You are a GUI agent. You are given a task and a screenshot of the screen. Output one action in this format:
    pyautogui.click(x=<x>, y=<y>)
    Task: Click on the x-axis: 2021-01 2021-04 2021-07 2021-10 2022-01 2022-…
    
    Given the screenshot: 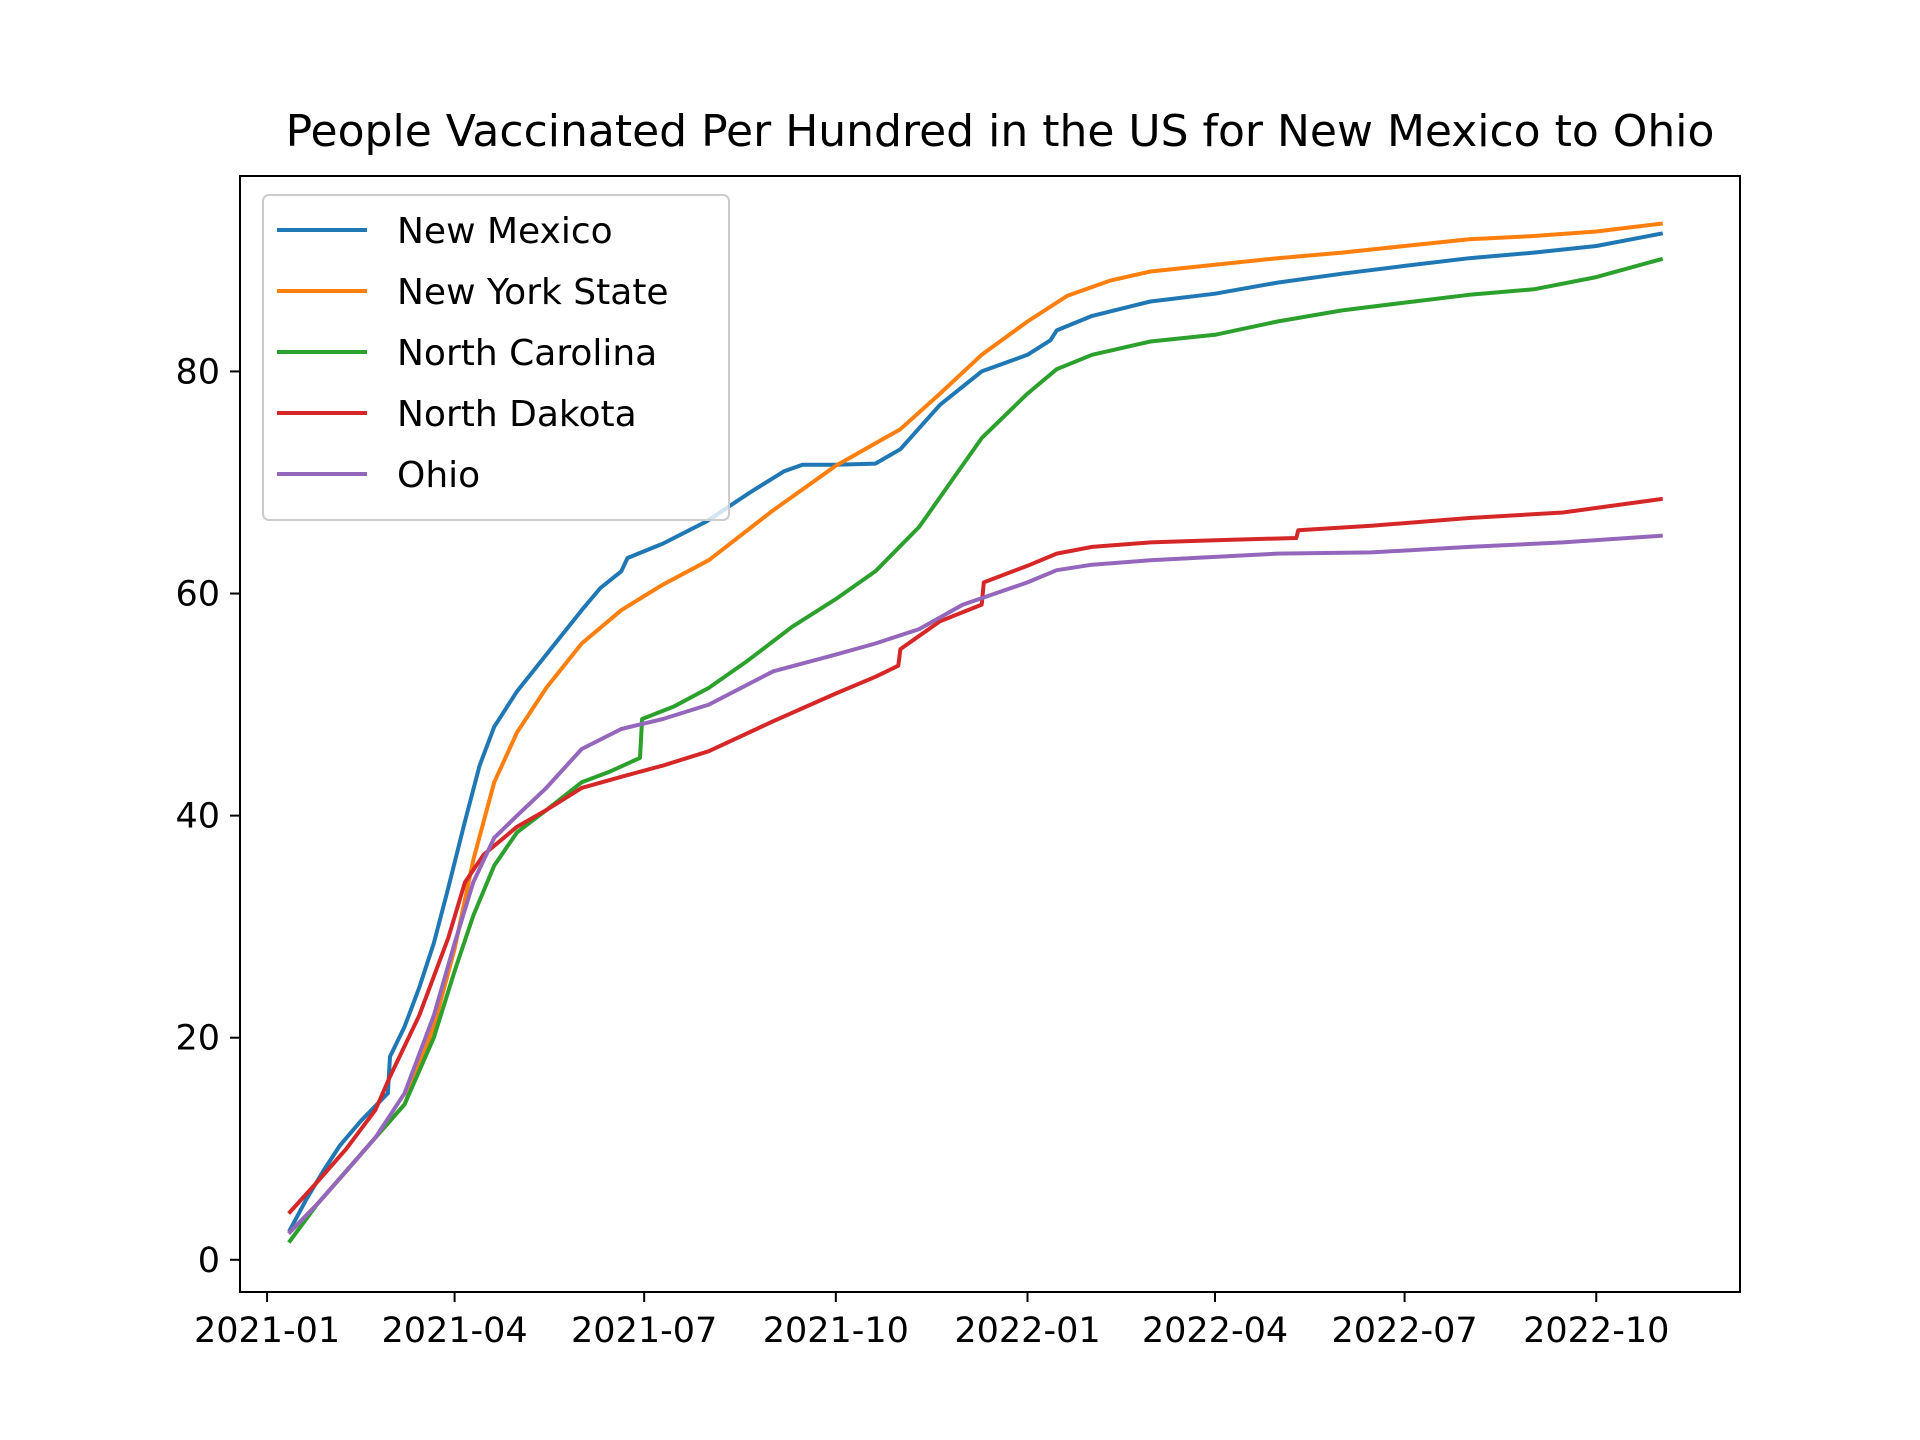 What is the action you would take?
    pyautogui.click(x=931, y=1321)
    